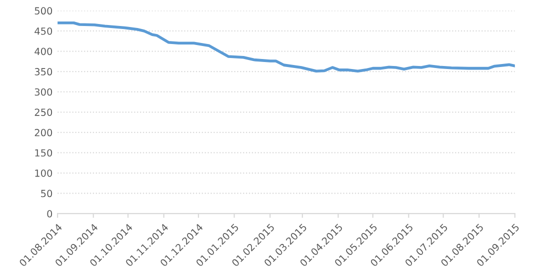  I want to click on y-tick-label: 350, so click(43, 72).